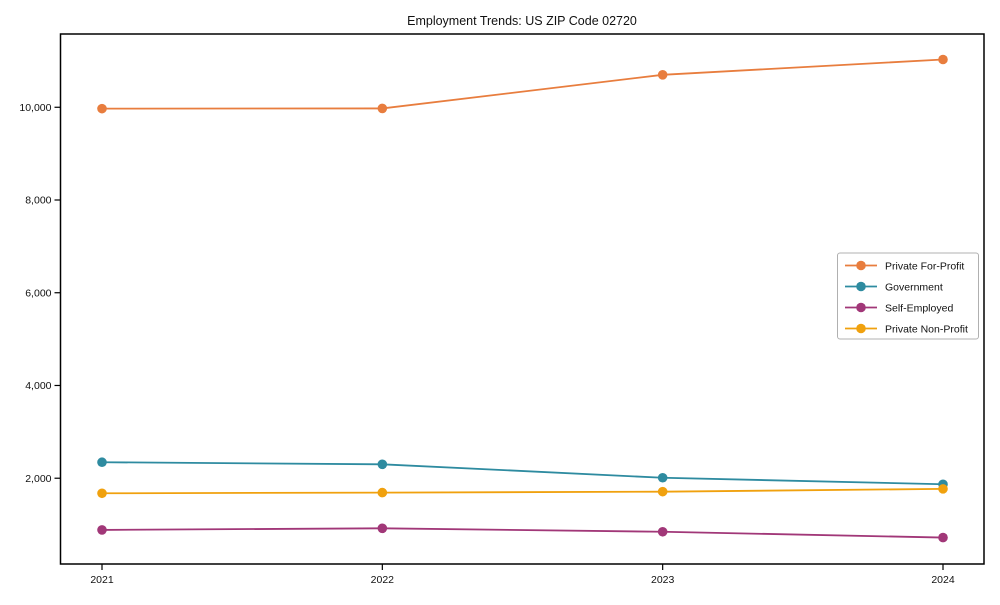 The height and width of the screenshot is (605, 1000). What do you see at coordinates (522, 84) in the screenshot?
I see `series-line-private-for-profit` at bounding box center [522, 84].